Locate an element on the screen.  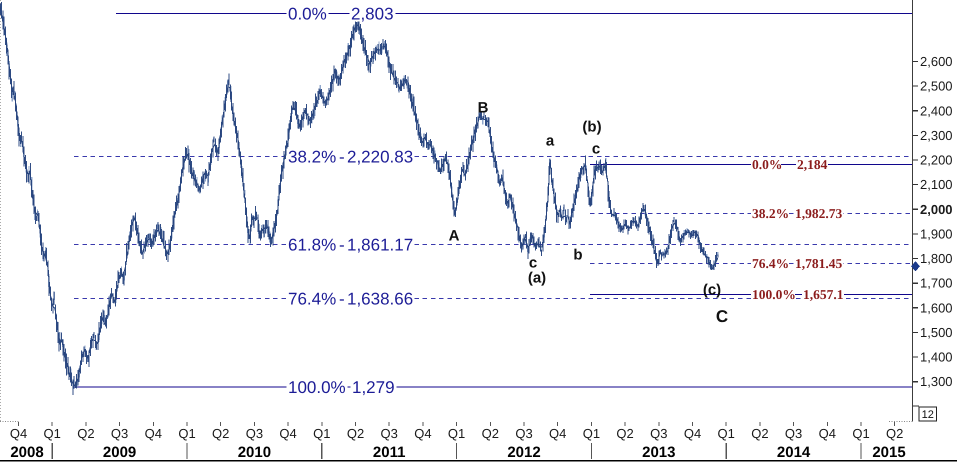
svg-text: b is located at coordinates (577, 254).